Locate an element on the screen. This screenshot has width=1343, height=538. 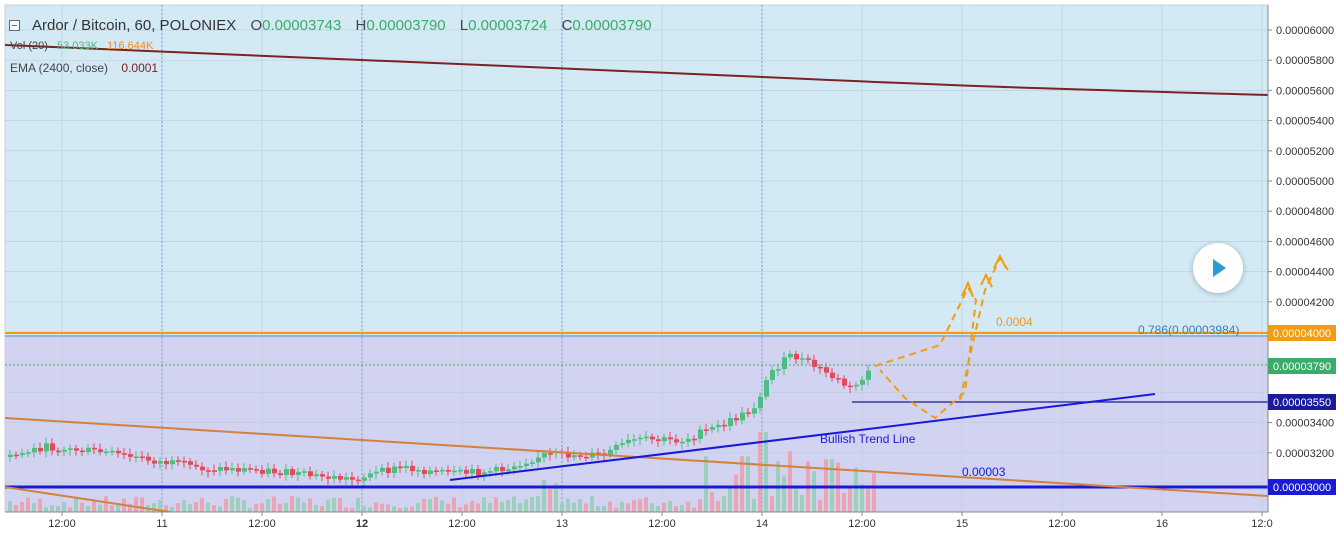
low-value: 0.00003724 is located at coordinates (508, 25).